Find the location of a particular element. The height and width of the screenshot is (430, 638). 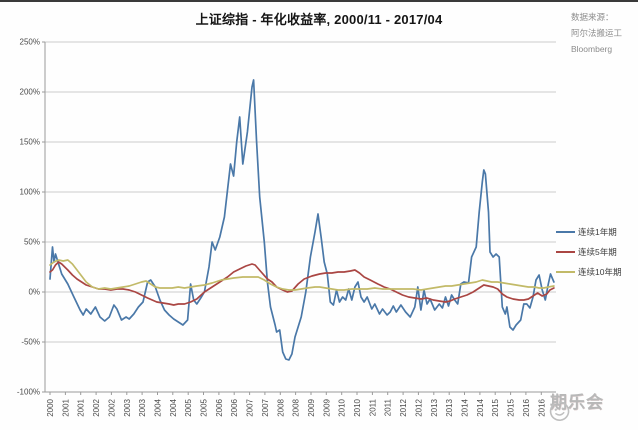

legend-item-1yr: 连续1年期 is located at coordinates (597, 232).